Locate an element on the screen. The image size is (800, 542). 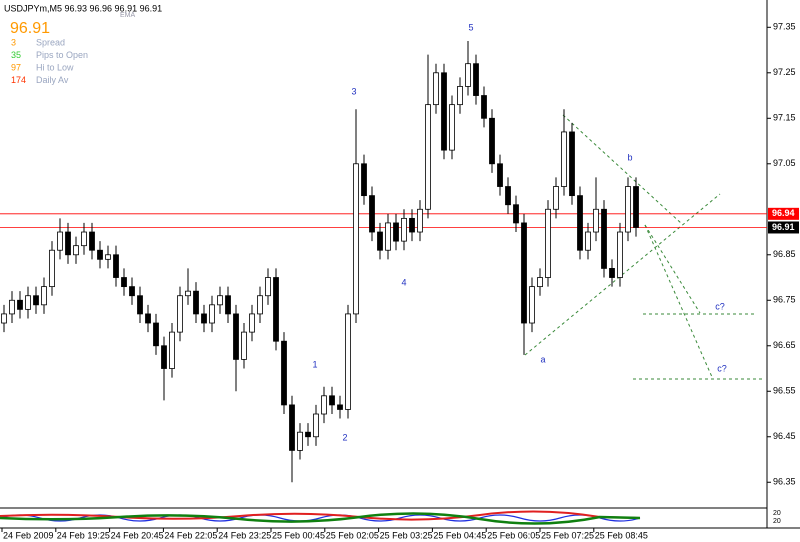
x-tick-label: 24 Feb 22:05 is located at coordinates (190, 535).